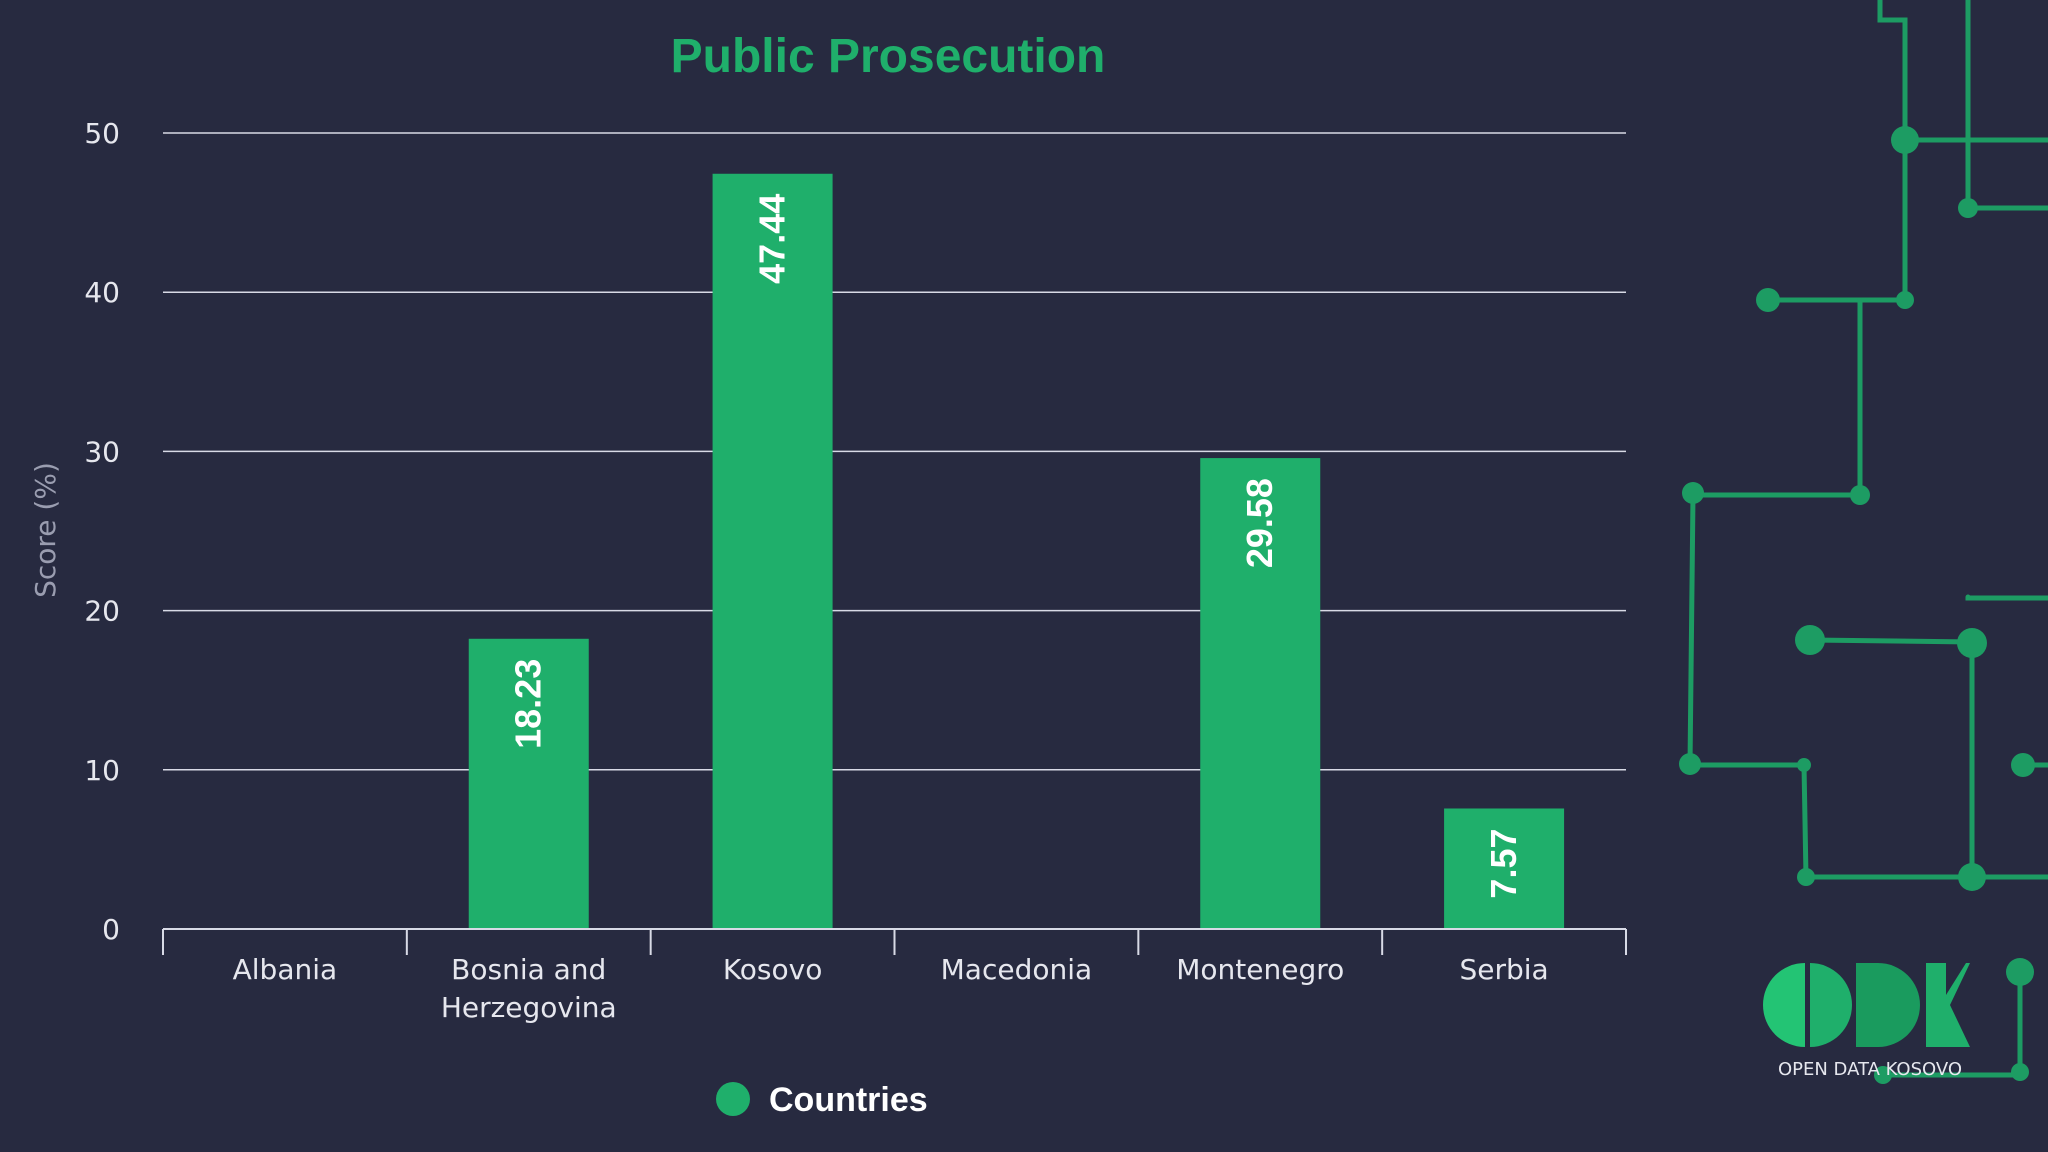 The height and width of the screenshot is (1152, 2048). What do you see at coordinates (102, 770) in the screenshot?
I see `y-tick-label: 10` at bounding box center [102, 770].